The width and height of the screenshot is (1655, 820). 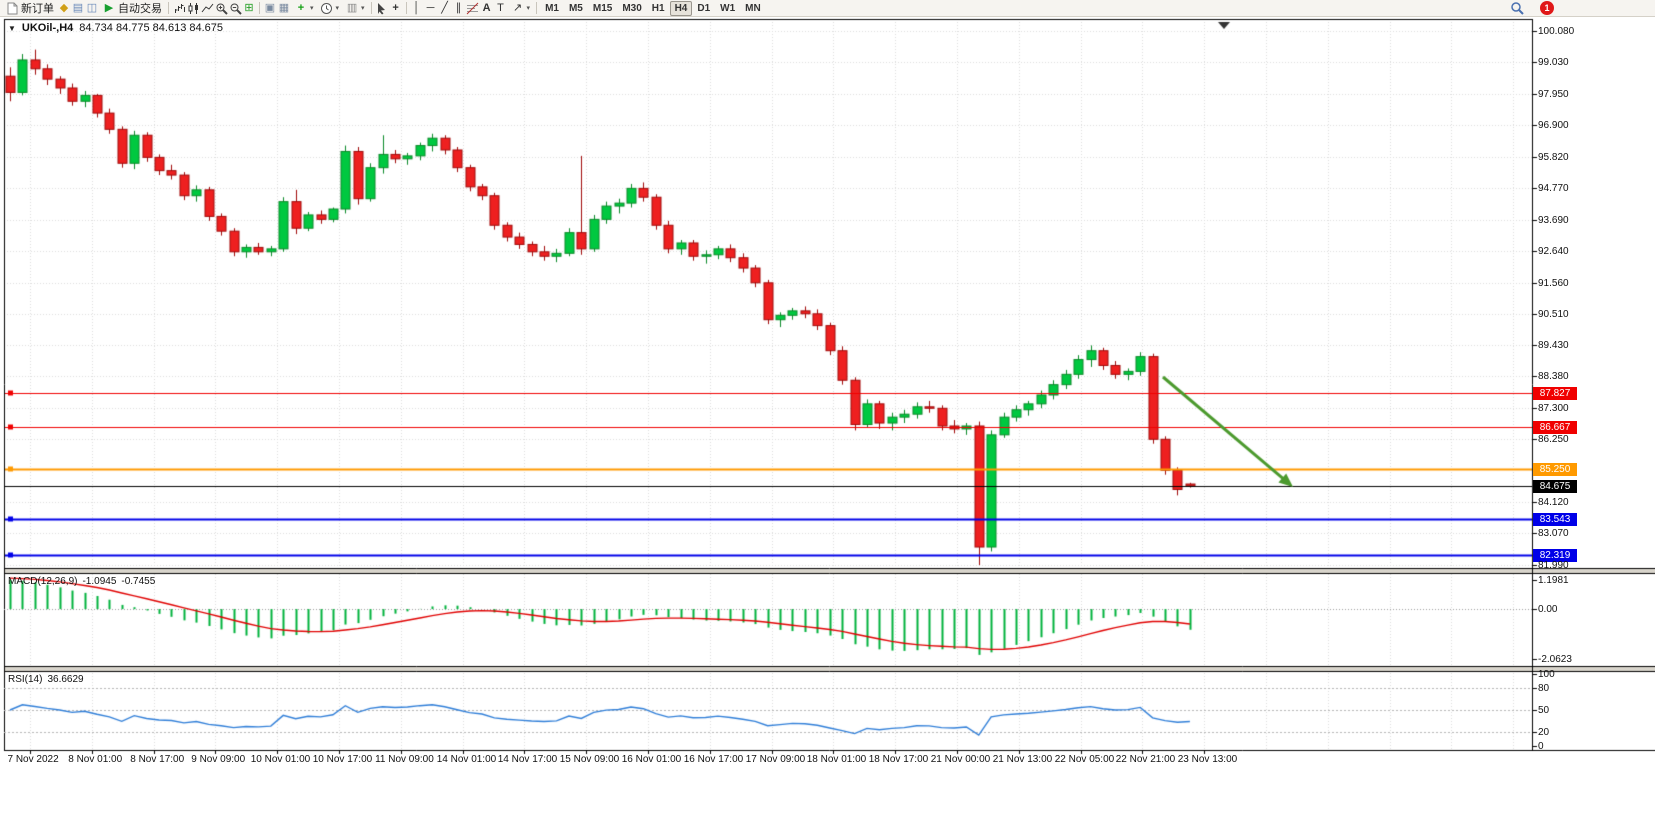 What do you see at coordinates (270, 8) in the screenshot?
I see `cascade-windows-icon: ▣` at bounding box center [270, 8].